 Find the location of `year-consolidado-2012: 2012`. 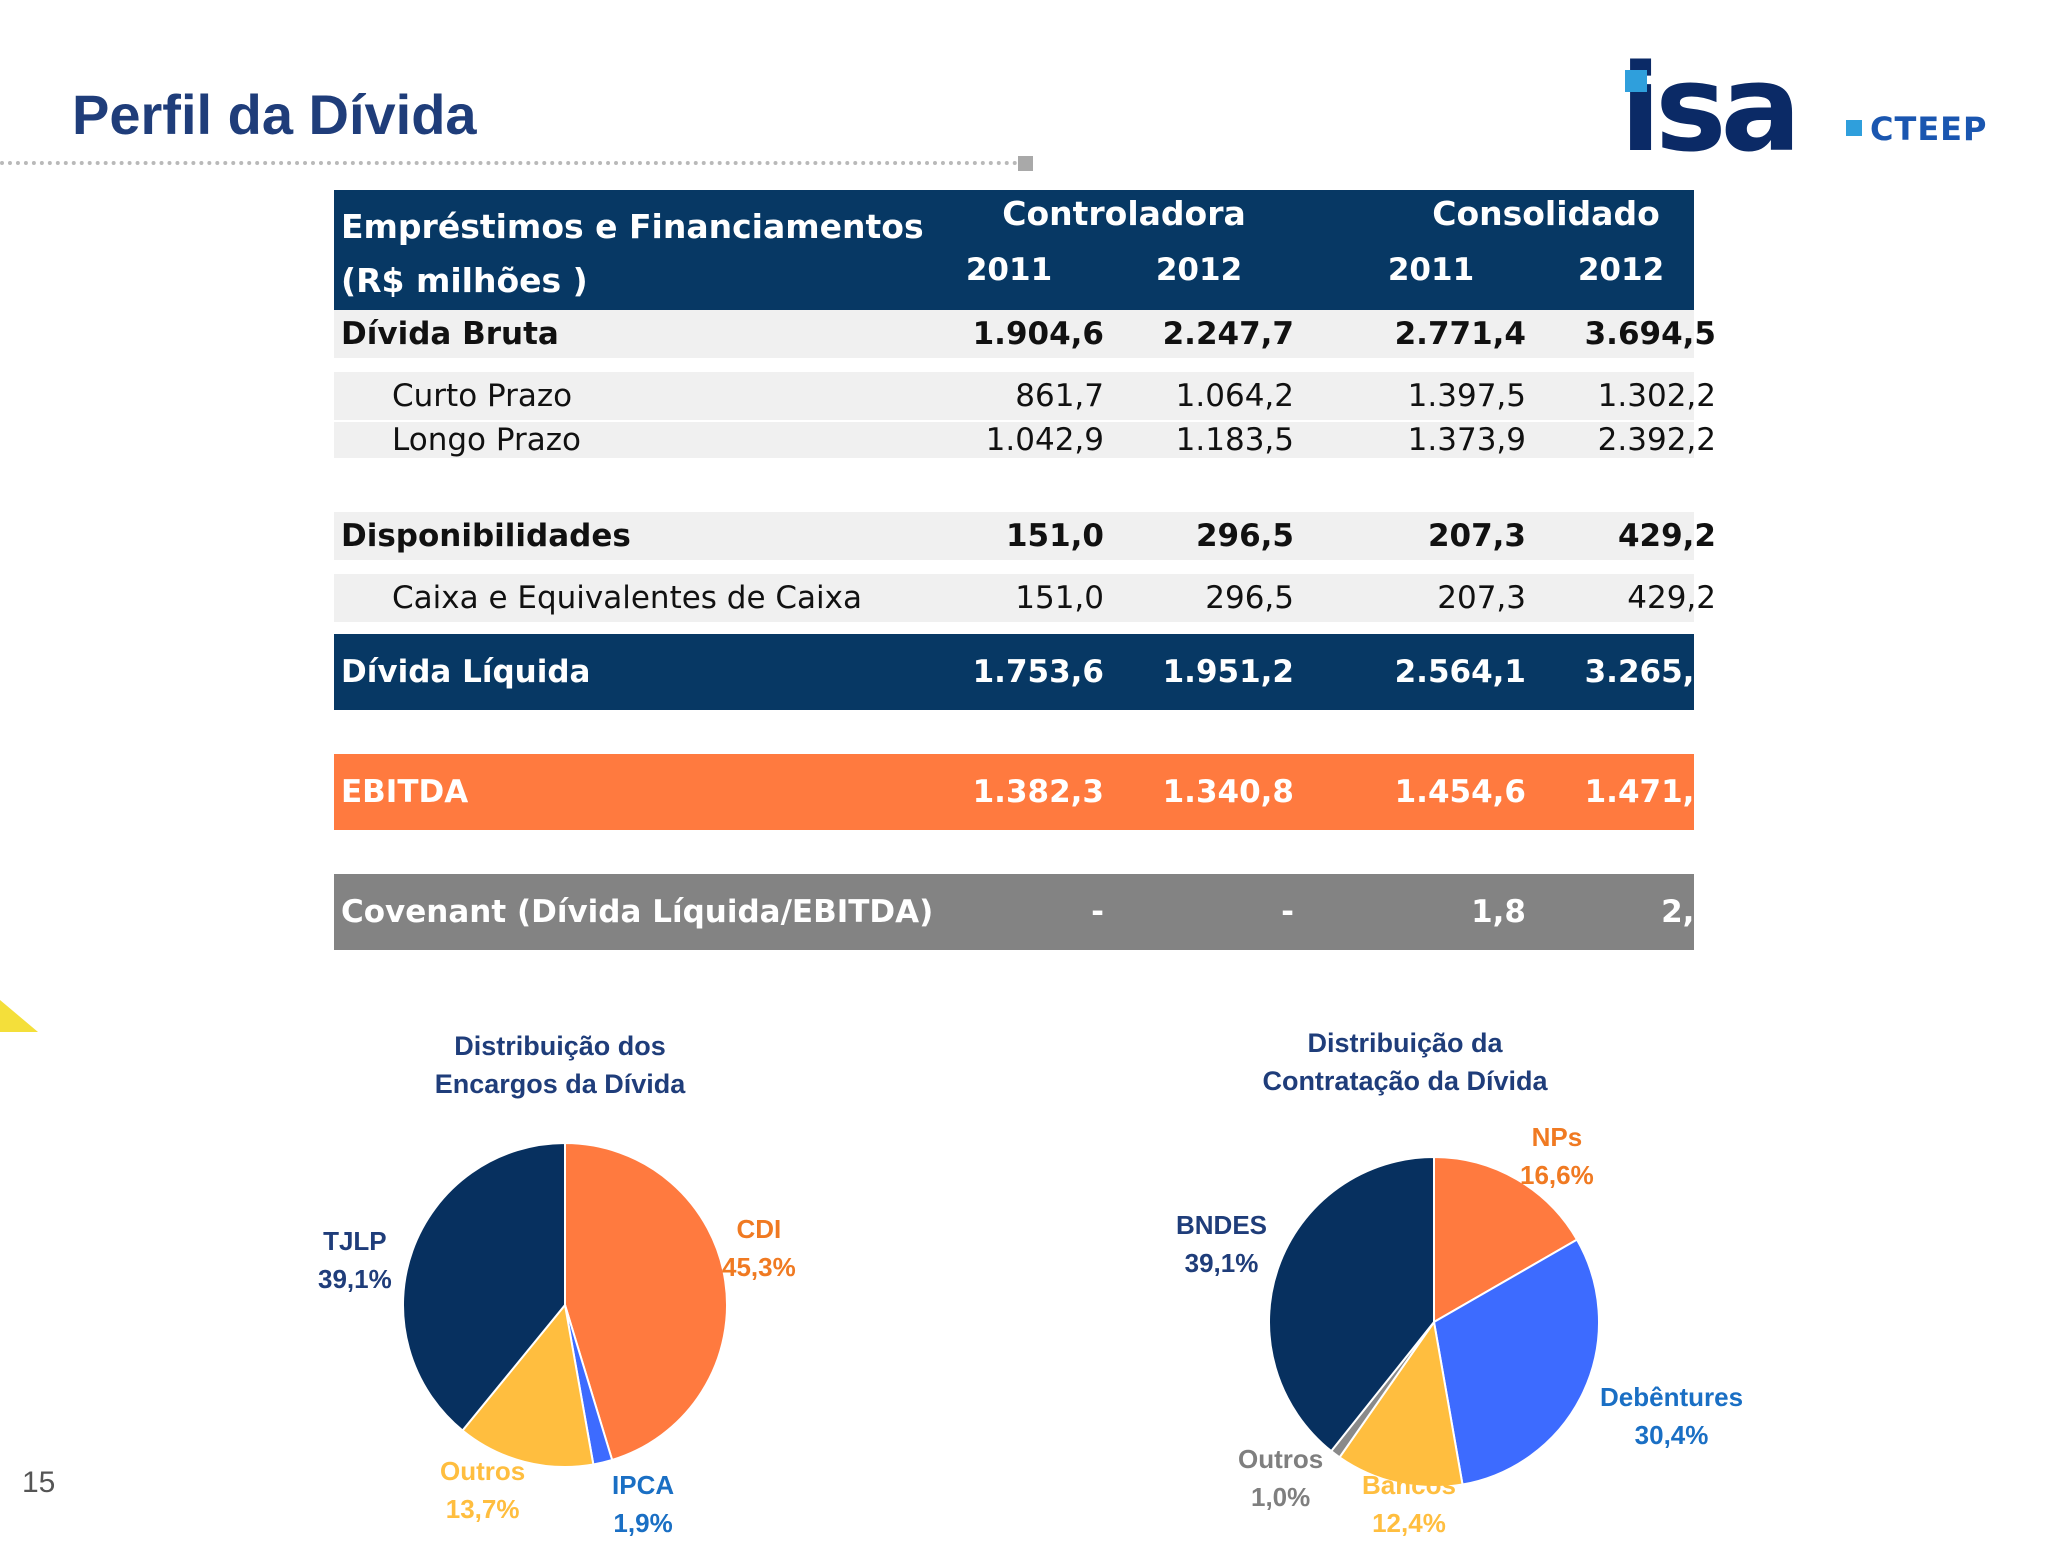

year-consolidado-2012: 2012 is located at coordinates (1621, 270).